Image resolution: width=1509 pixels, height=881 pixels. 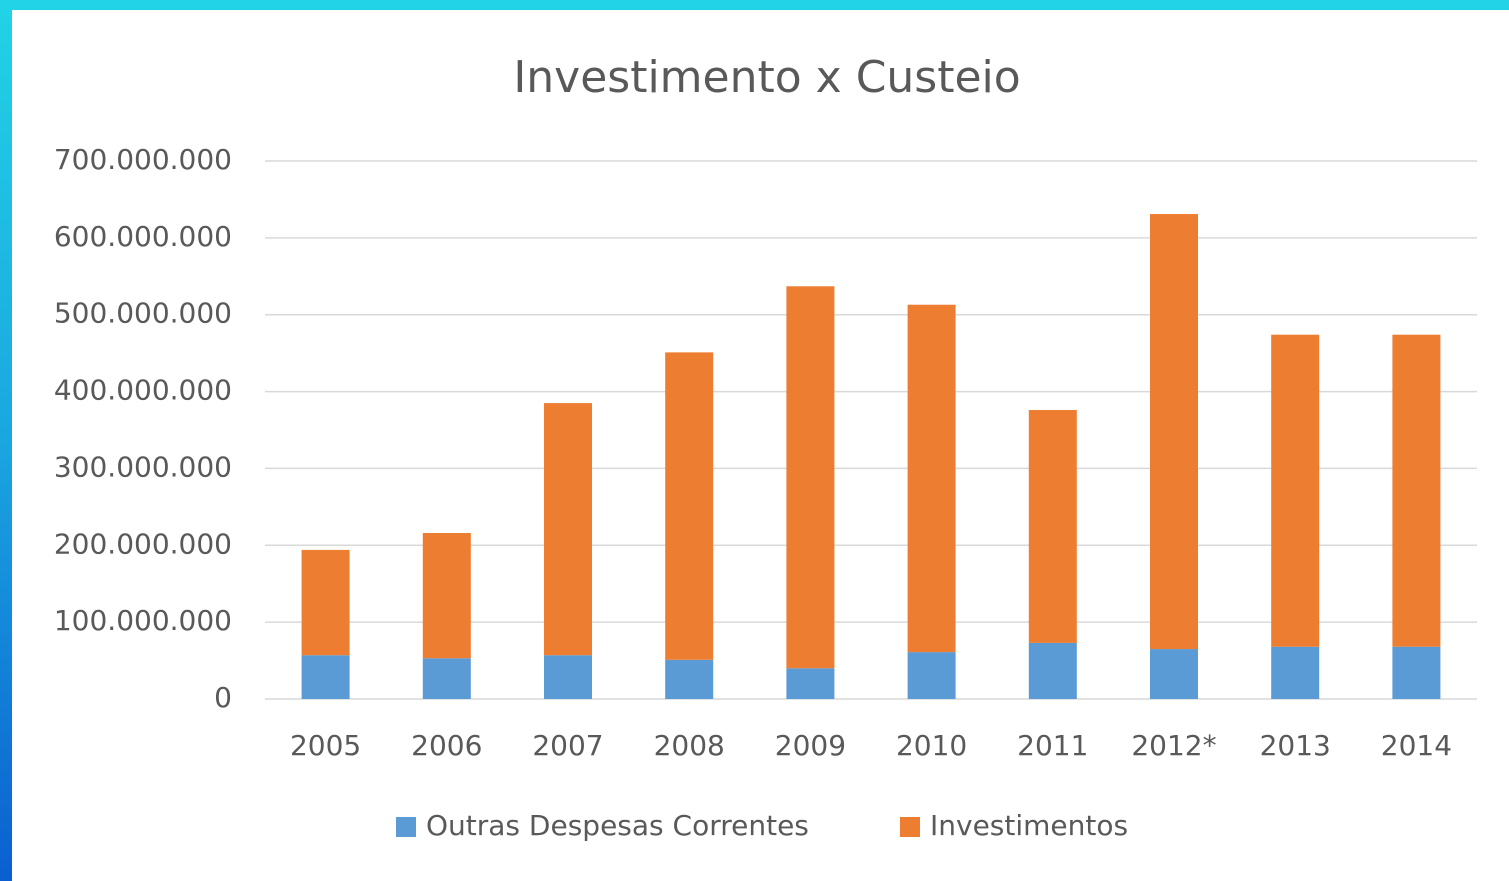 I want to click on y-tick-label: 300.000.000, so click(x=143, y=466).